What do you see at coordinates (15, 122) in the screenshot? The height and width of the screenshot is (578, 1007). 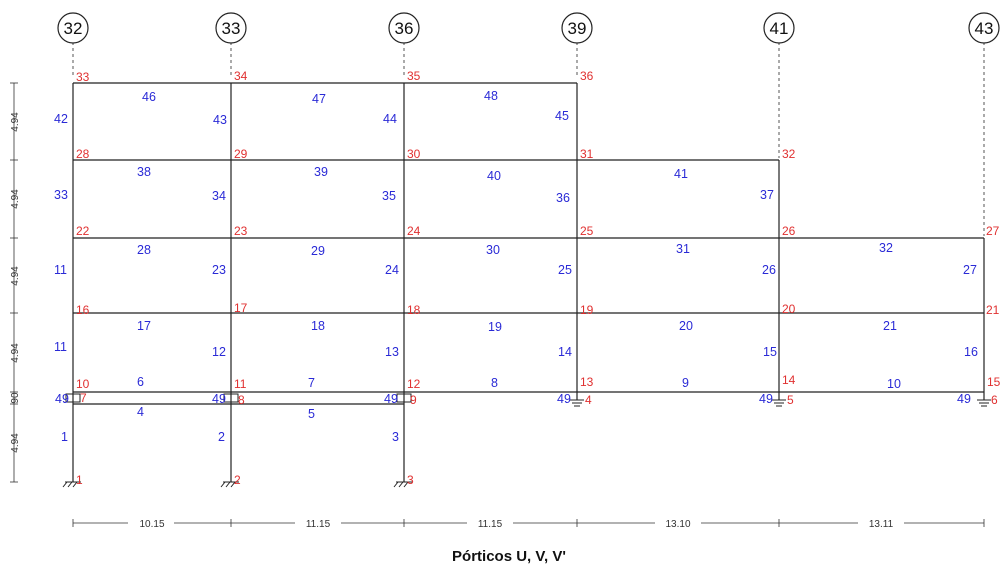 I see `height-label-6: 4.94` at bounding box center [15, 122].